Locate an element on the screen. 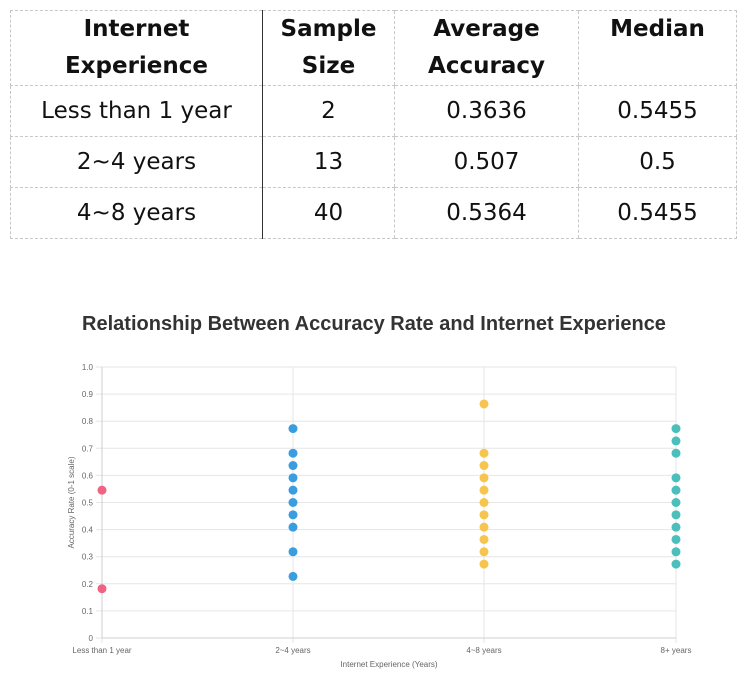  cell-median: 0.5 is located at coordinates (657, 162).